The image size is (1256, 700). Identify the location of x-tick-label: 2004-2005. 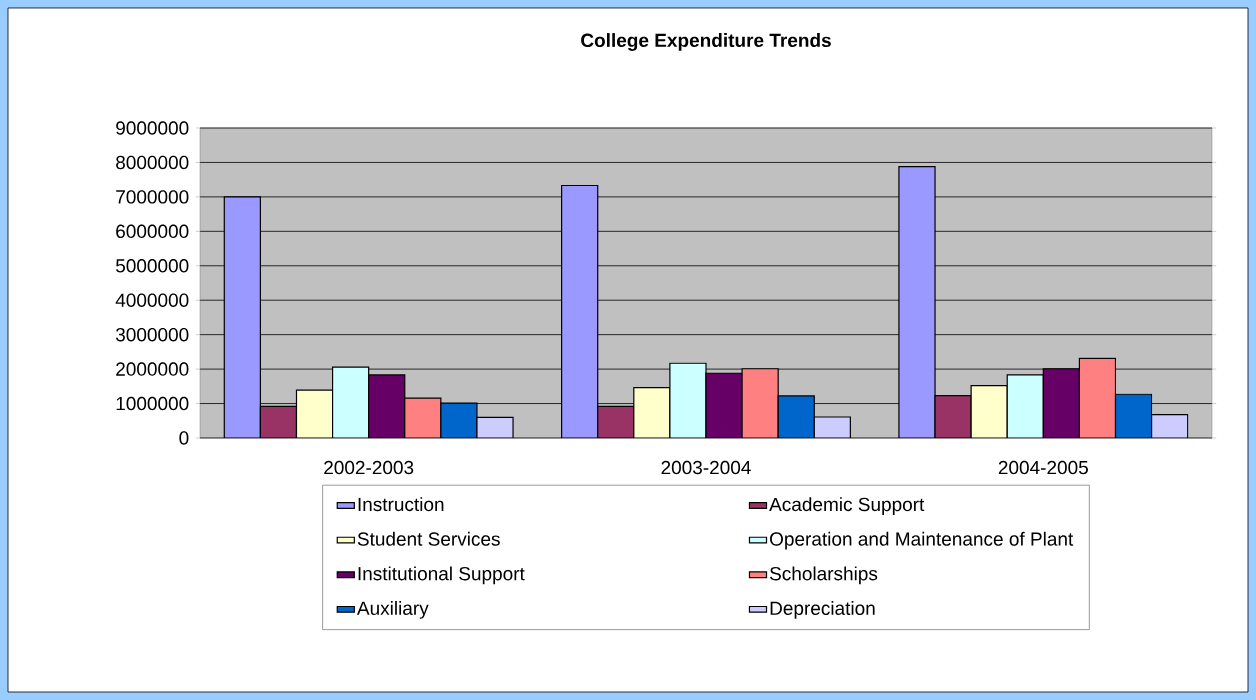
(1043, 467).